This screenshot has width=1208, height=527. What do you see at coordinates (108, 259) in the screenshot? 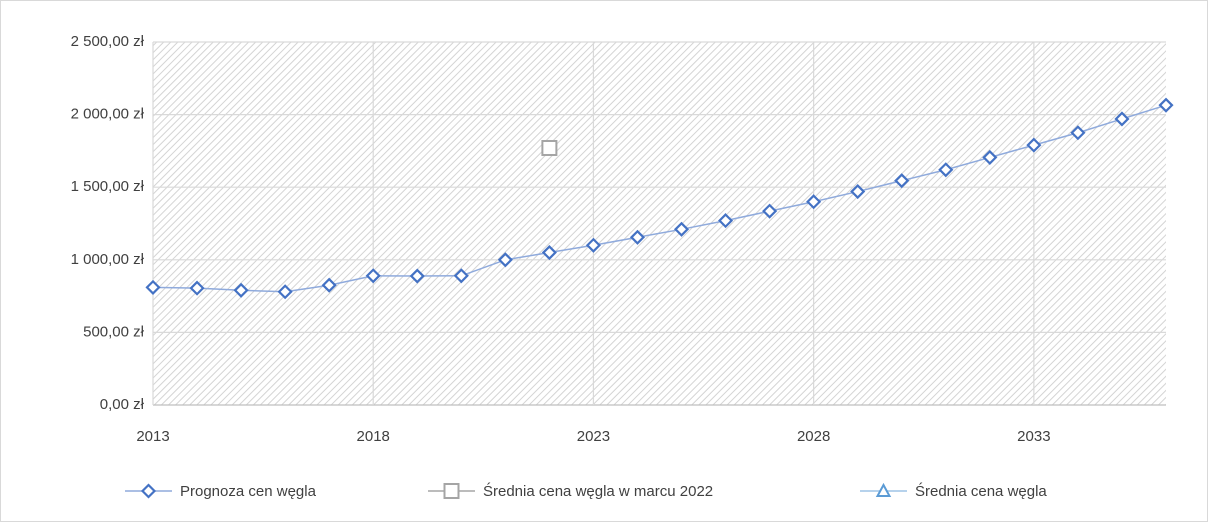
I see `y-tick-label: 1 000,00 zł` at bounding box center [108, 259].